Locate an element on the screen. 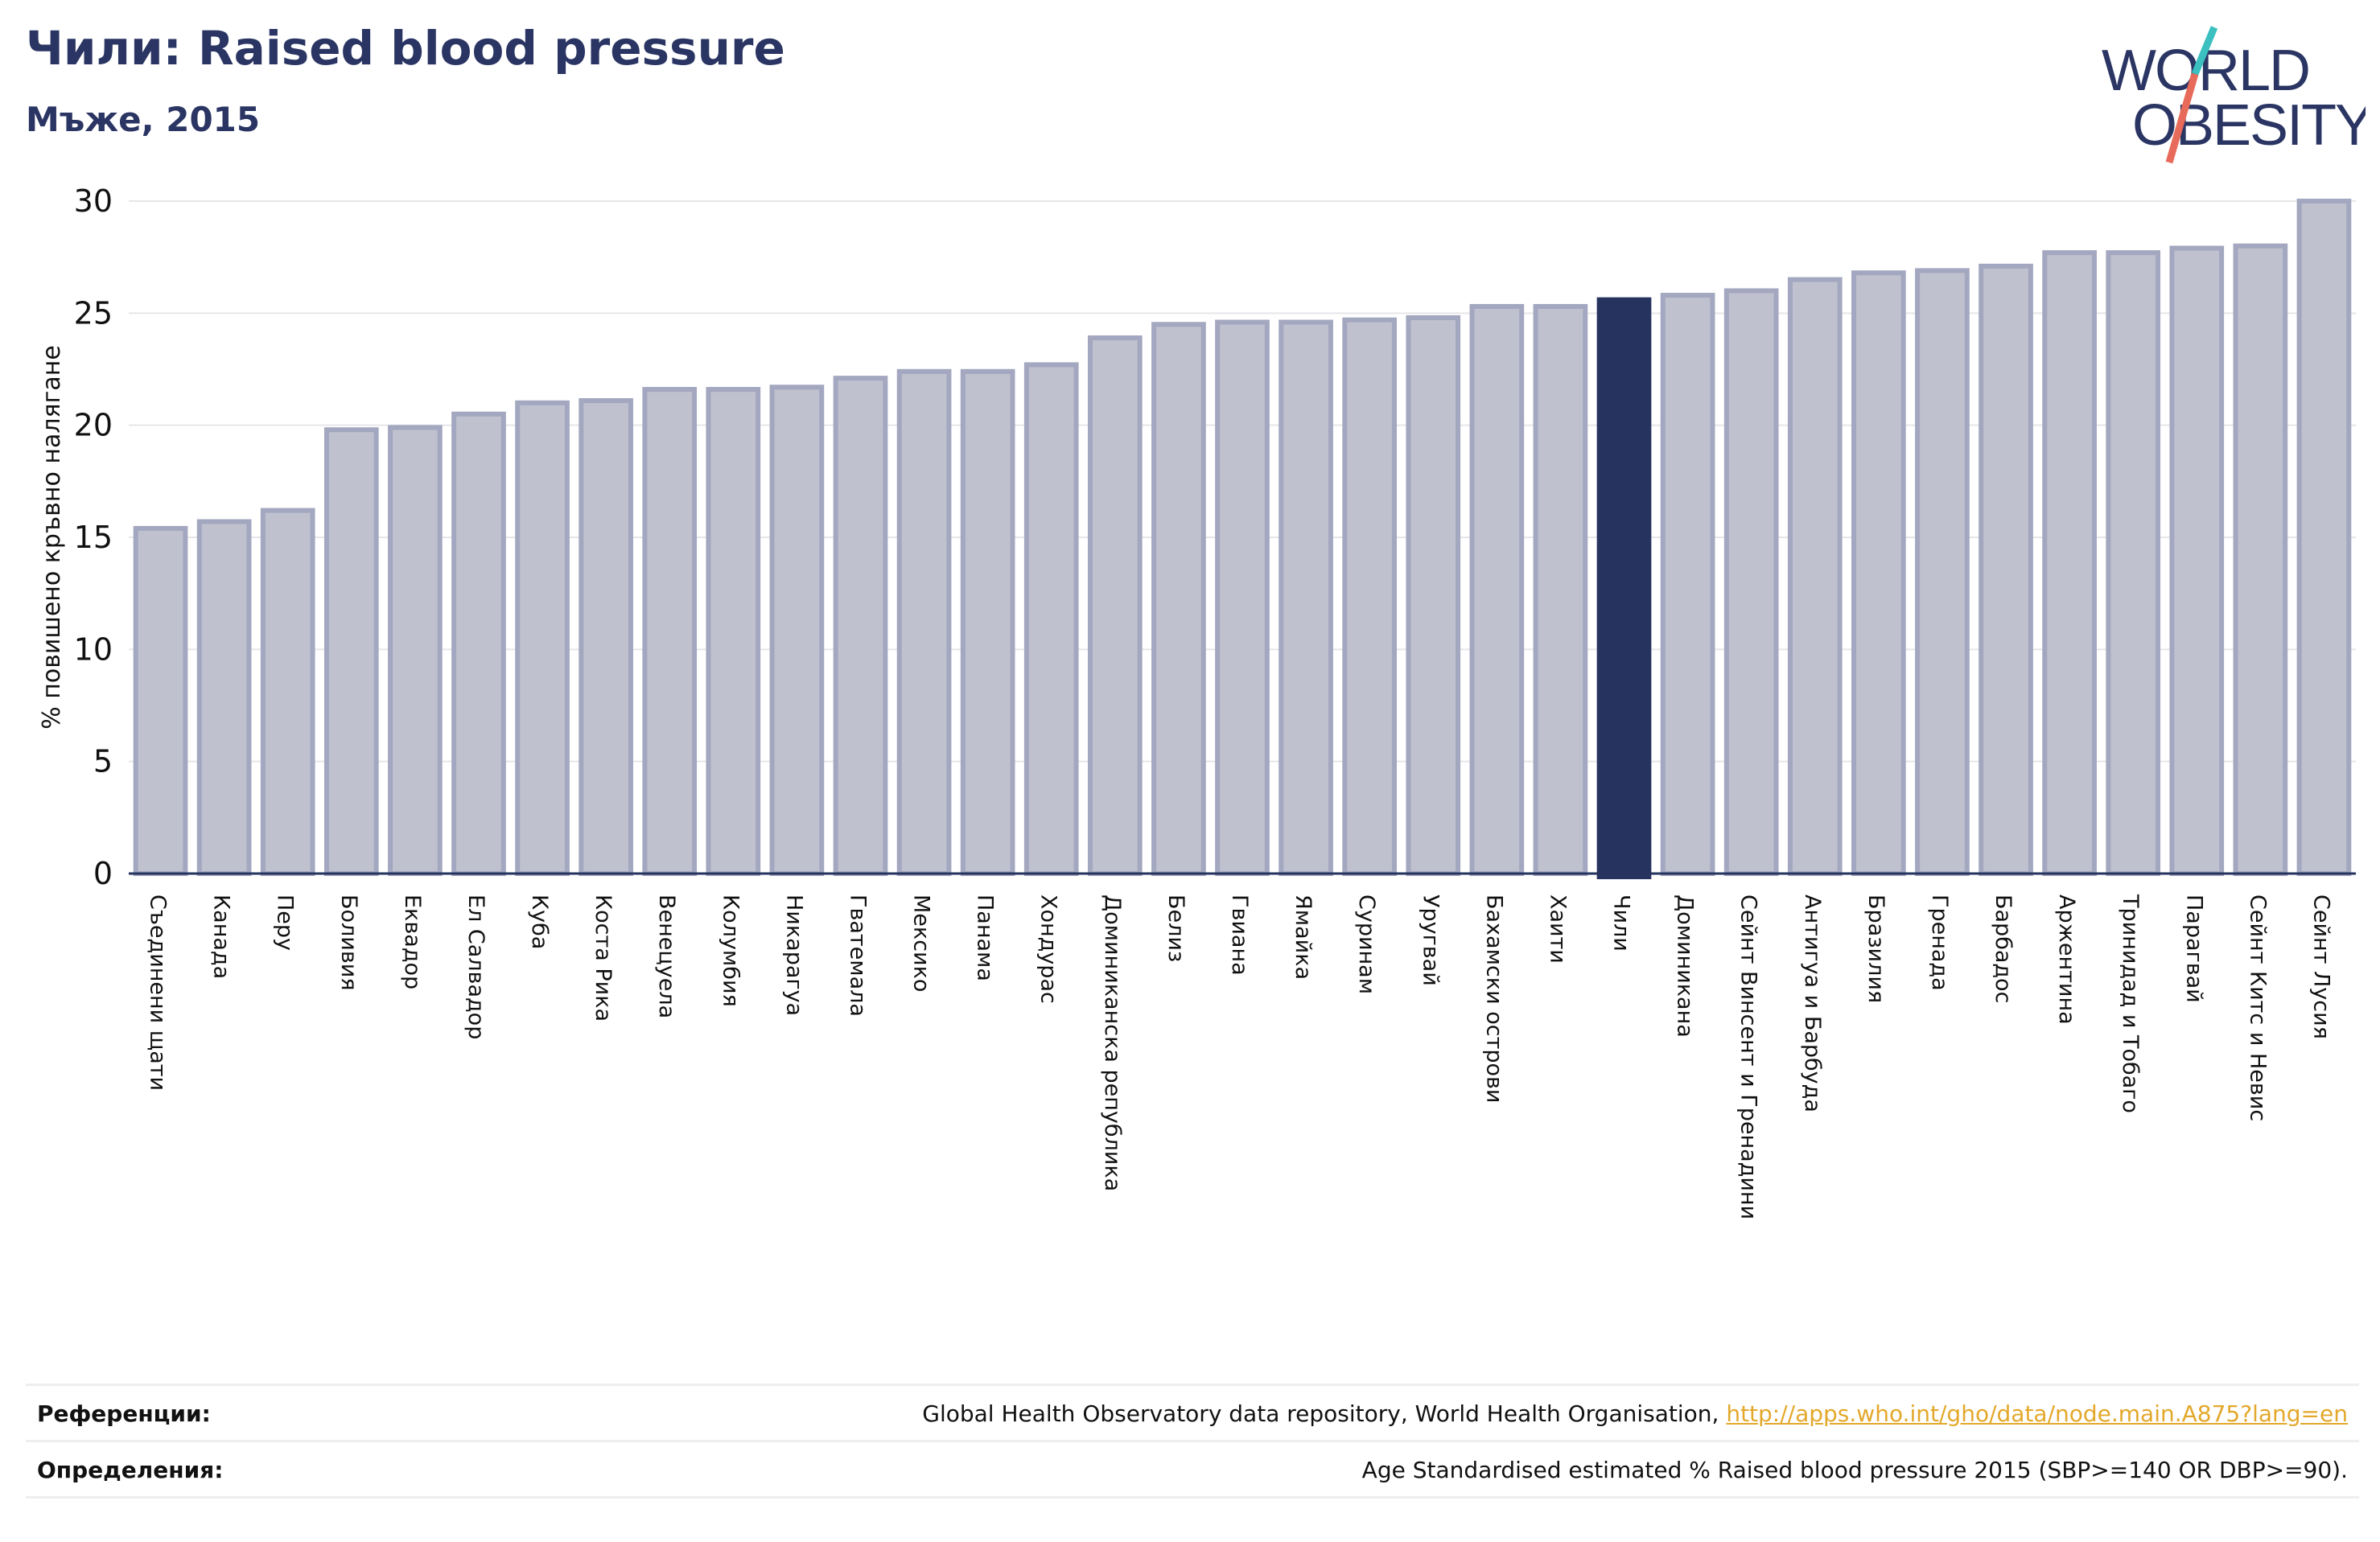 The height and width of the screenshot is (1542, 2380). x-tick-label: Бахамски острови is located at coordinates (1493, 998).